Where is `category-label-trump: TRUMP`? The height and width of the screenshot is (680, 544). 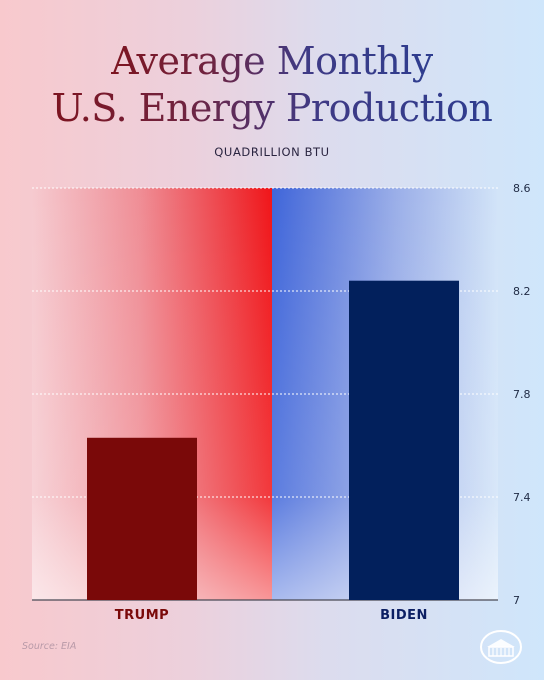 category-label-trump: TRUMP is located at coordinates (142, 615).